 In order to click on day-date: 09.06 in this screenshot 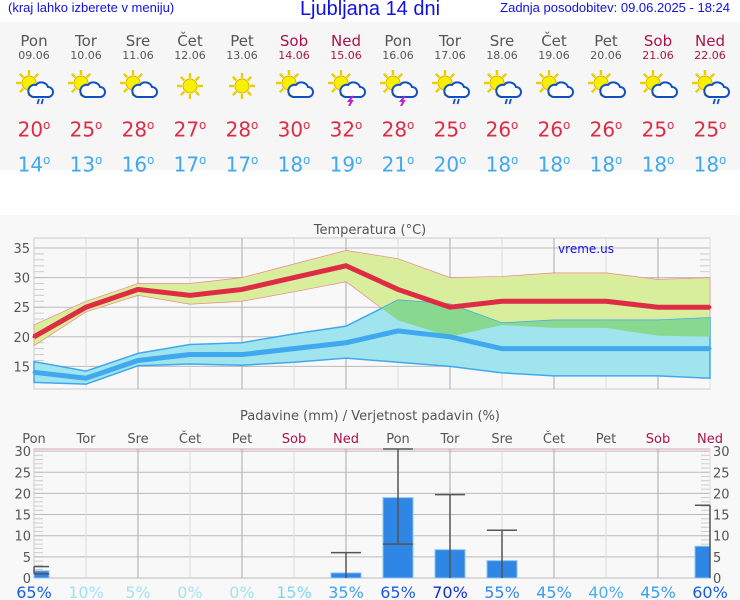, I will do `click(34, 55)`.